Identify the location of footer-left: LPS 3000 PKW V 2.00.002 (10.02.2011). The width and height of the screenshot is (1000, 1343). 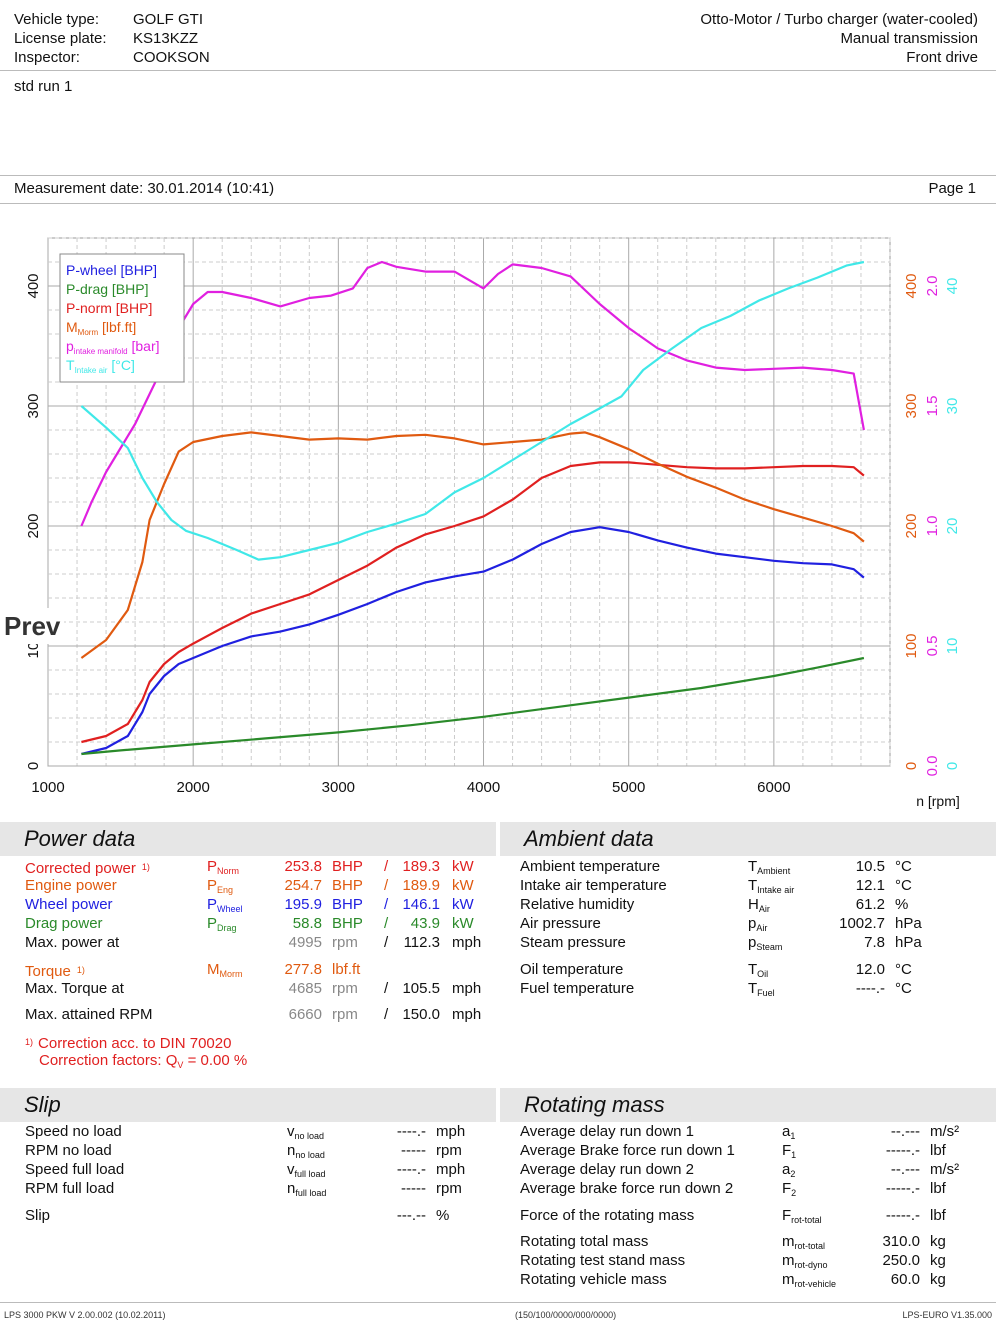
(85, 1315).